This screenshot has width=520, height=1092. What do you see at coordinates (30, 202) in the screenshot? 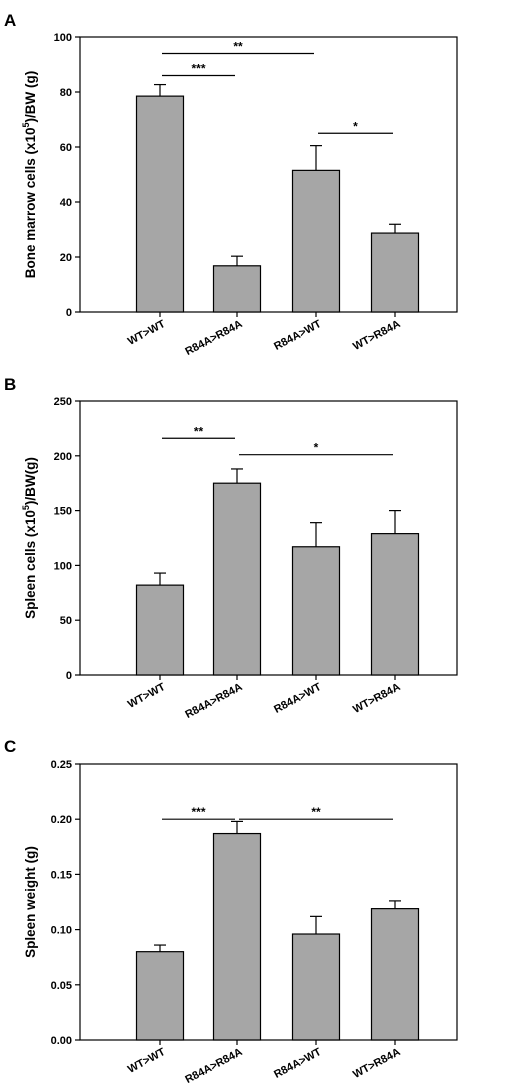
I see `y-axis-label-main: Bone marrow cells (x10` at bounding box center [30, 202].